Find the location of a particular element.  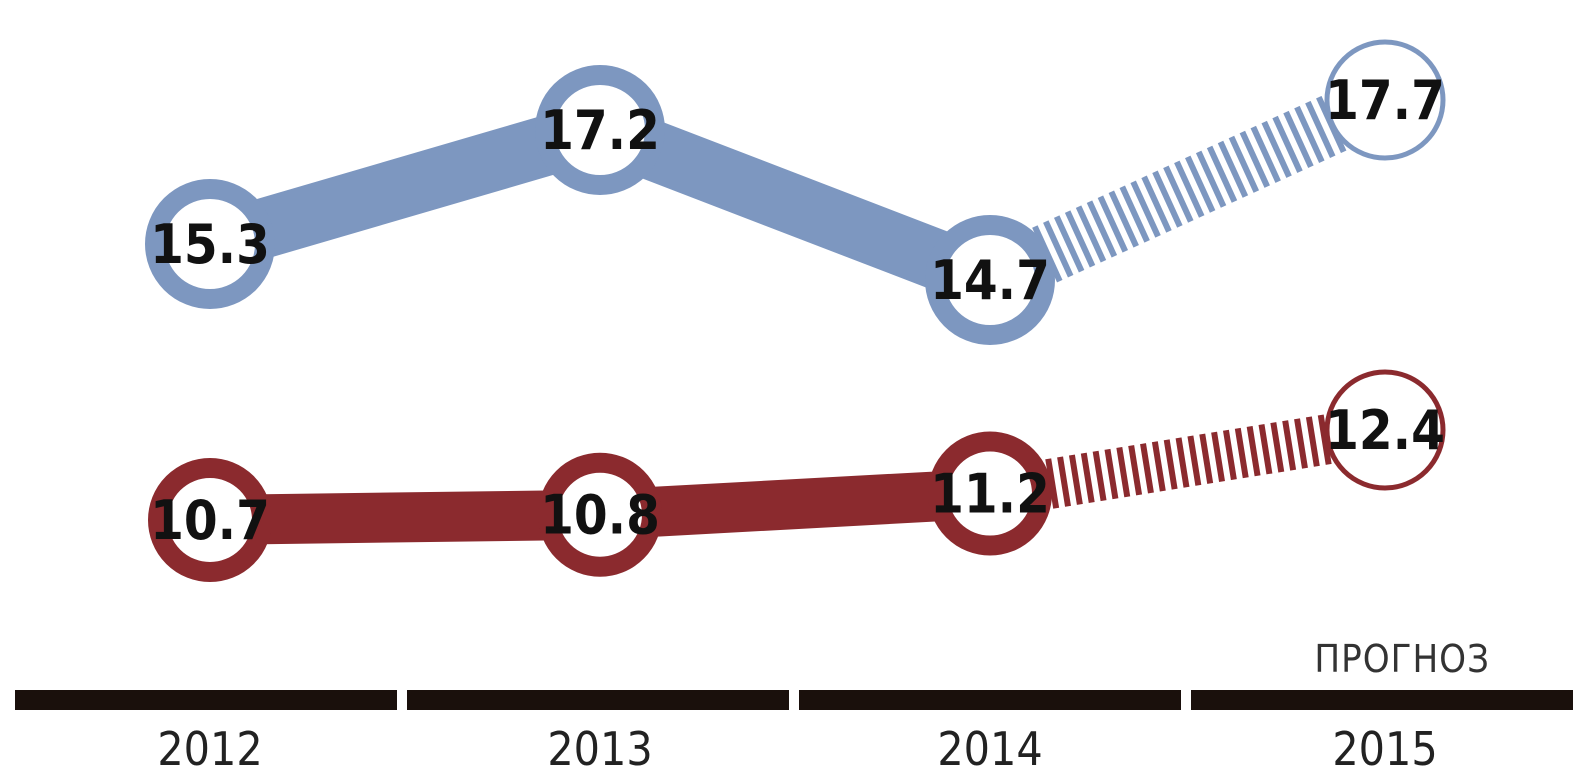

data-label: 11.2 is located at coordinates (990, 494).